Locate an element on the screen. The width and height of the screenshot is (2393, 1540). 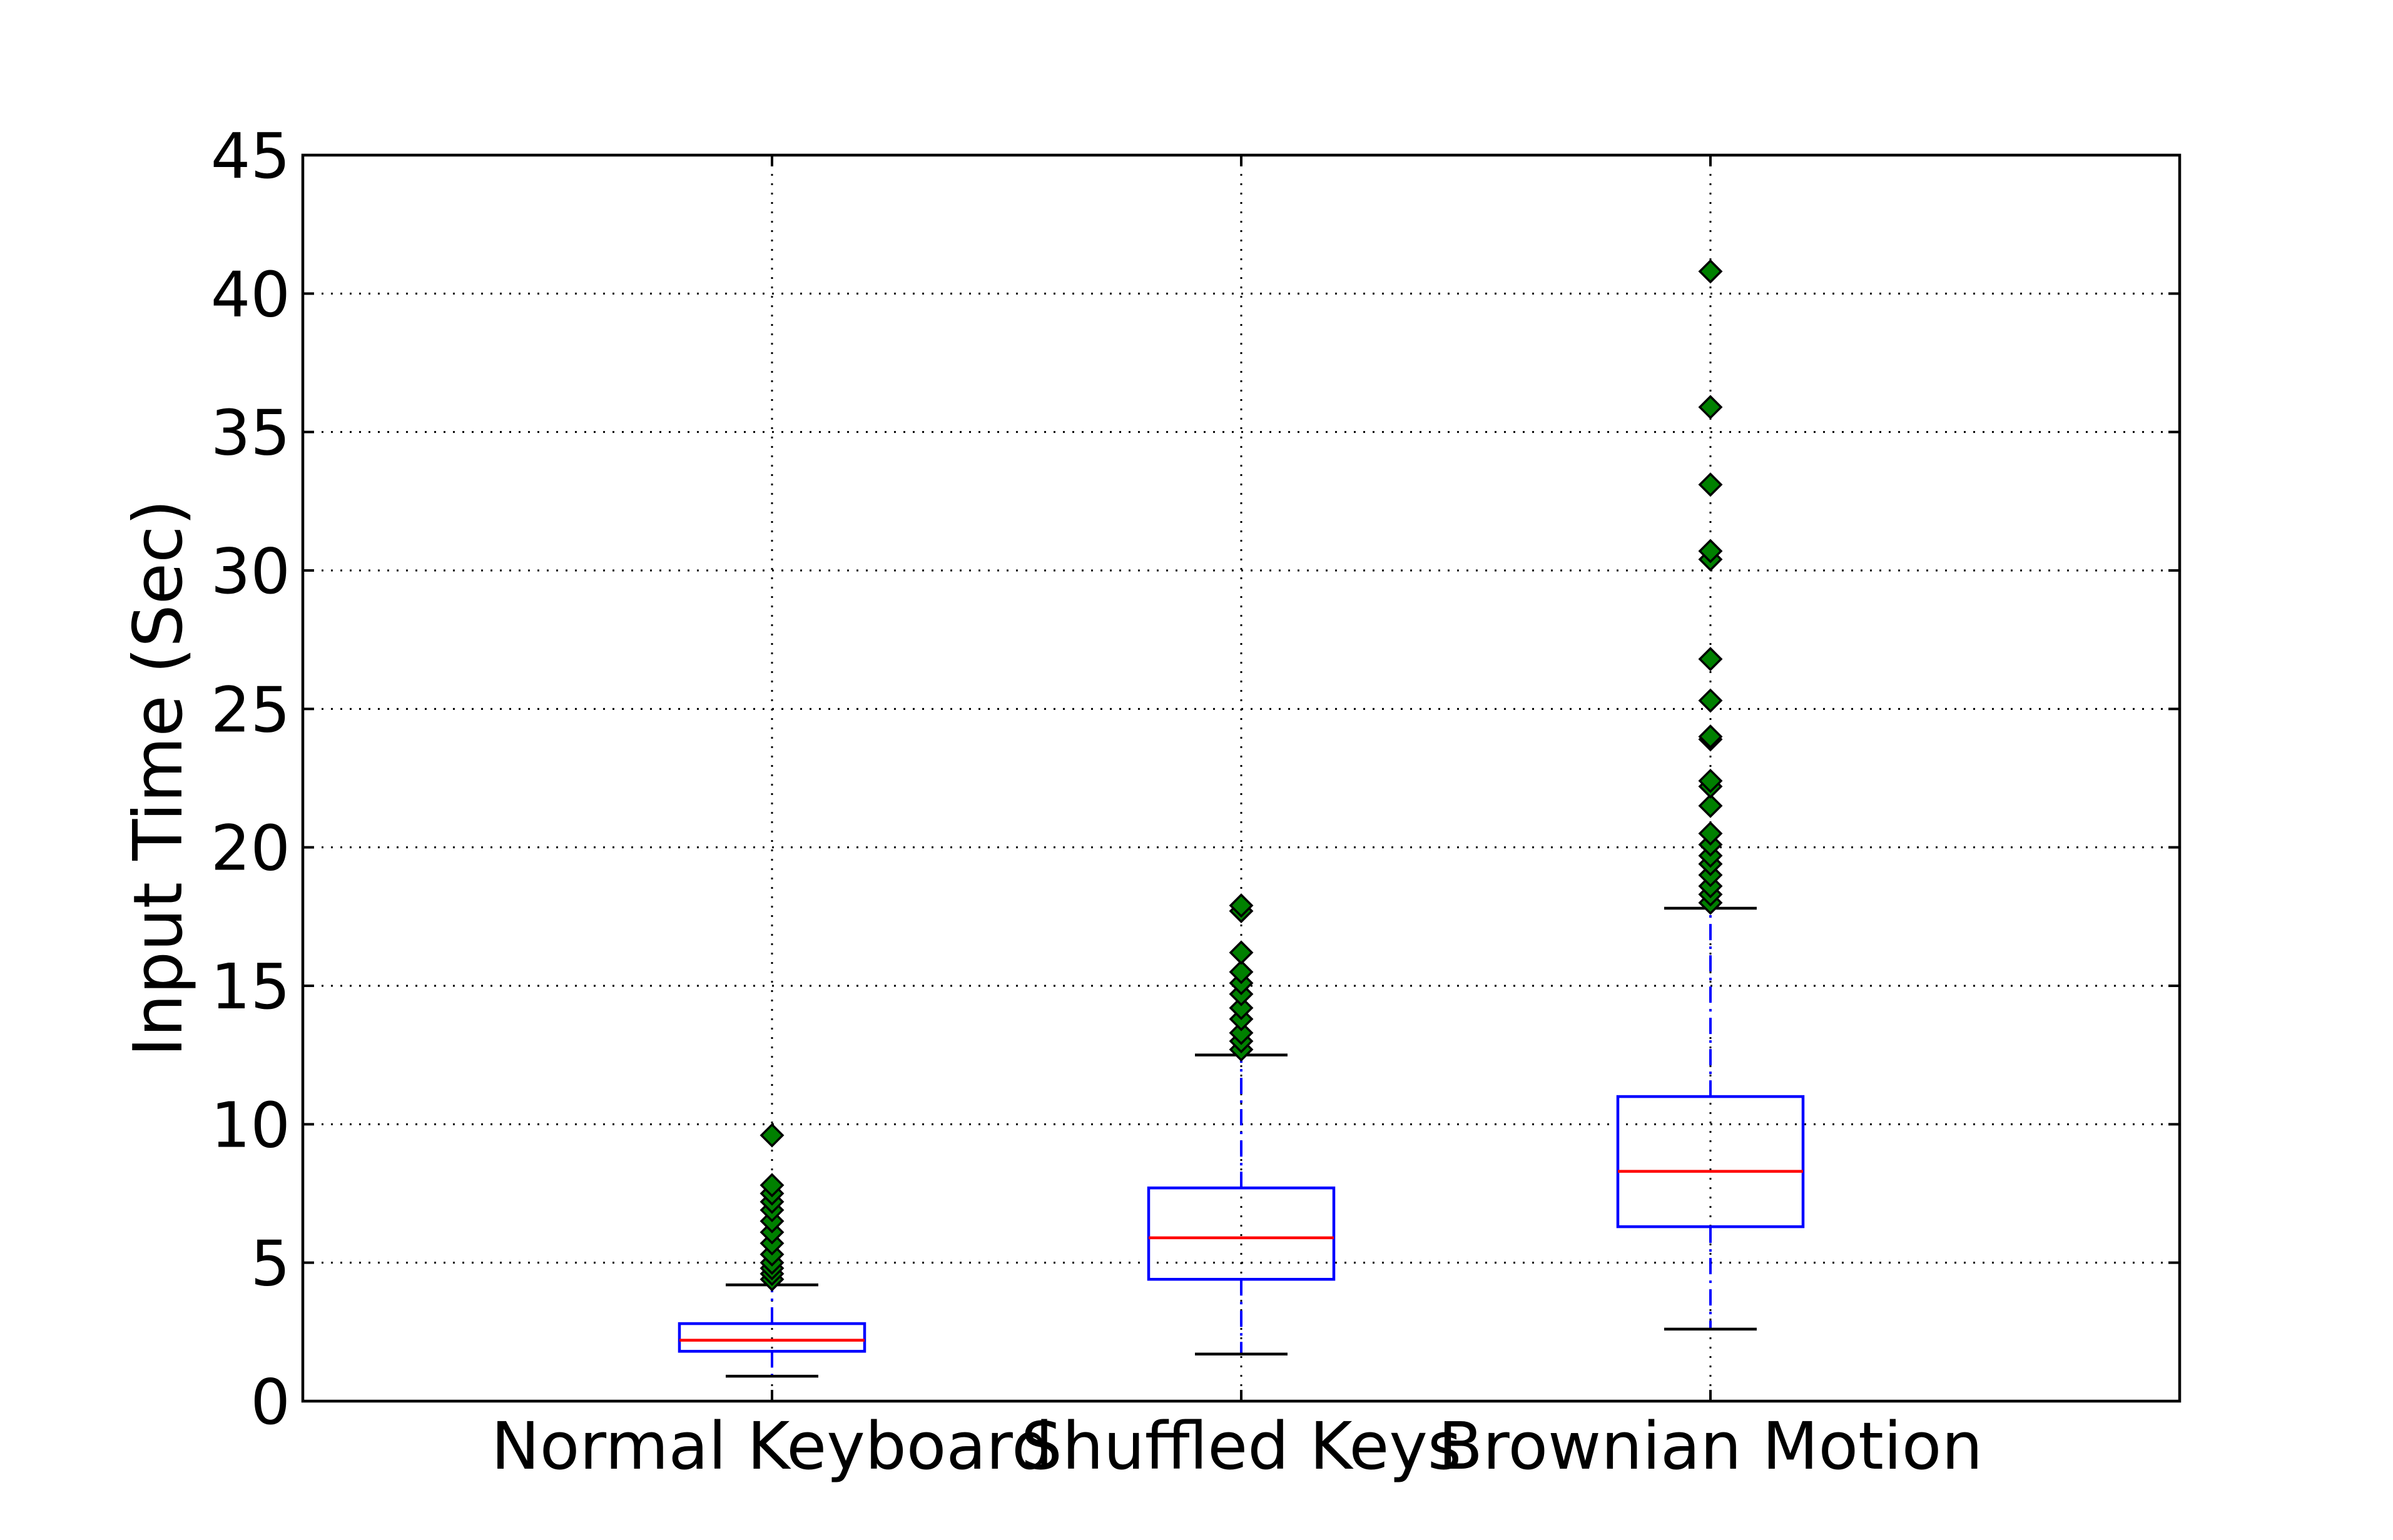
y-tick-label: 30 is located at coordinates (250, 571).